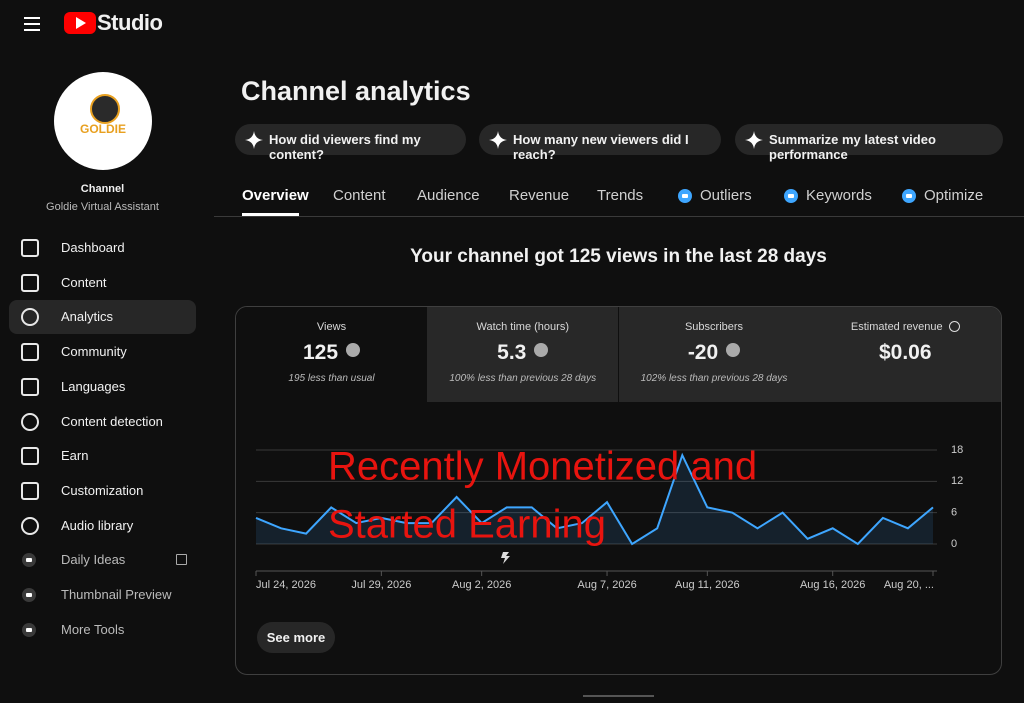  I want to click on nav-item: Analytics, so click(102, 317).